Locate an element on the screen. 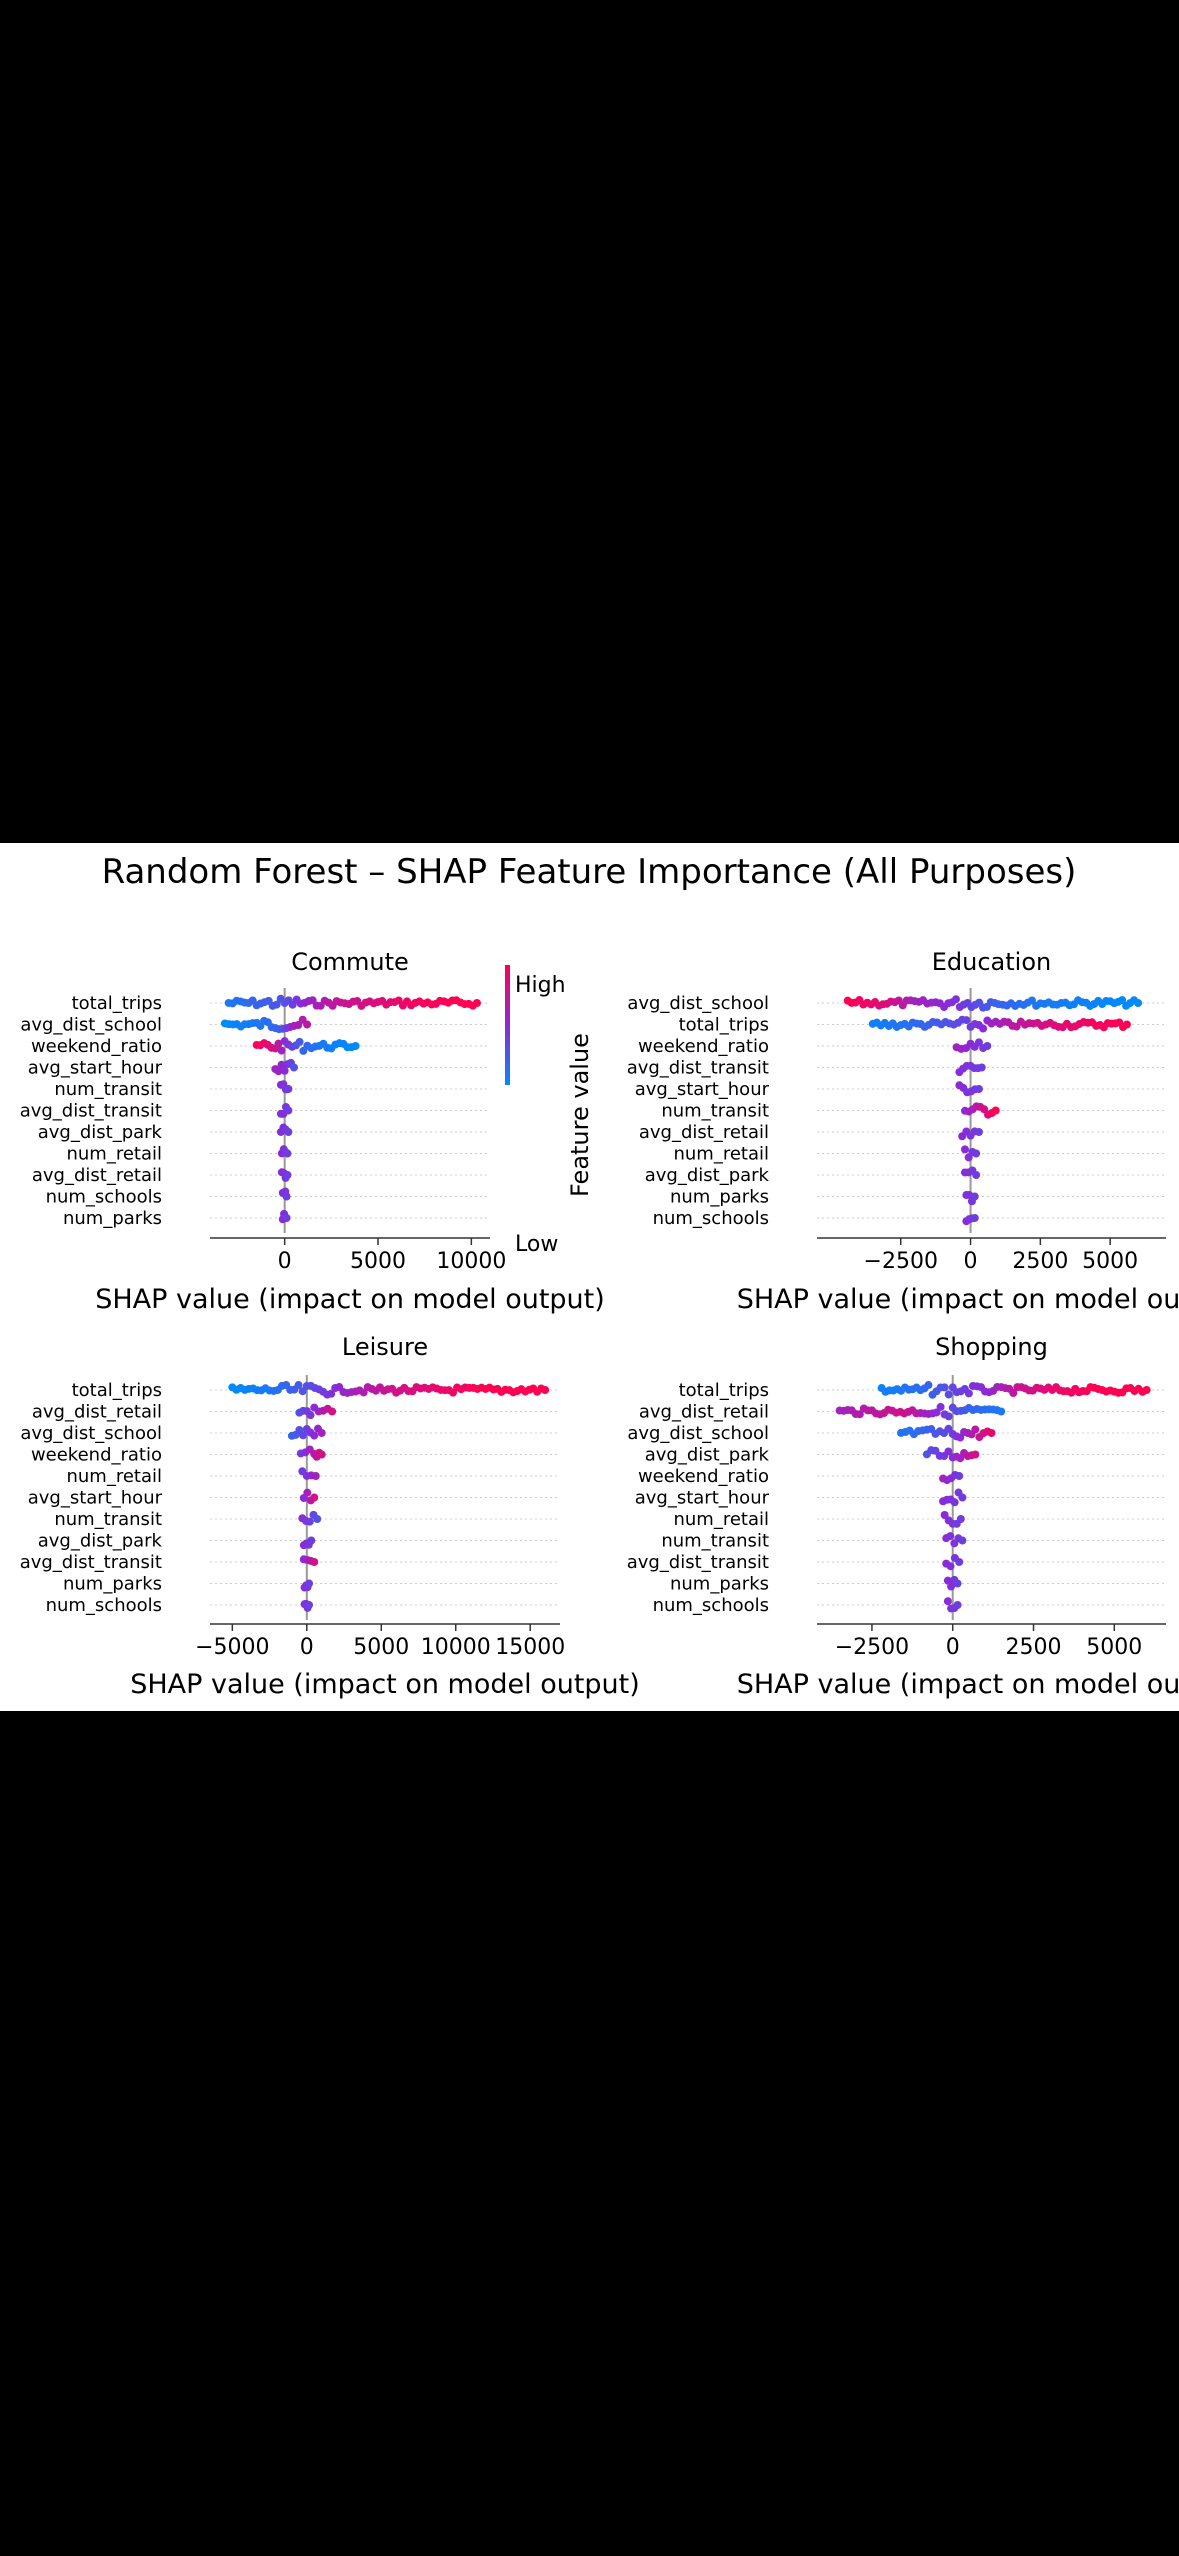 The width and height of the screenshot is (1179, 2556). colorbar: High Low Feature value is located at coordinates (549, 1111).